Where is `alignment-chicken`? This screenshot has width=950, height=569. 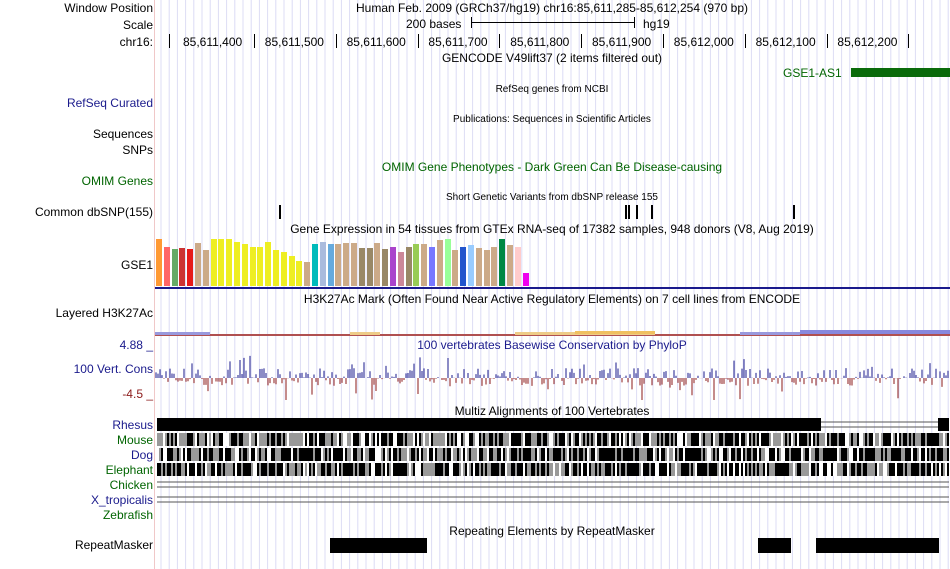
alignment-chicken is located at coordinates (553, 484).